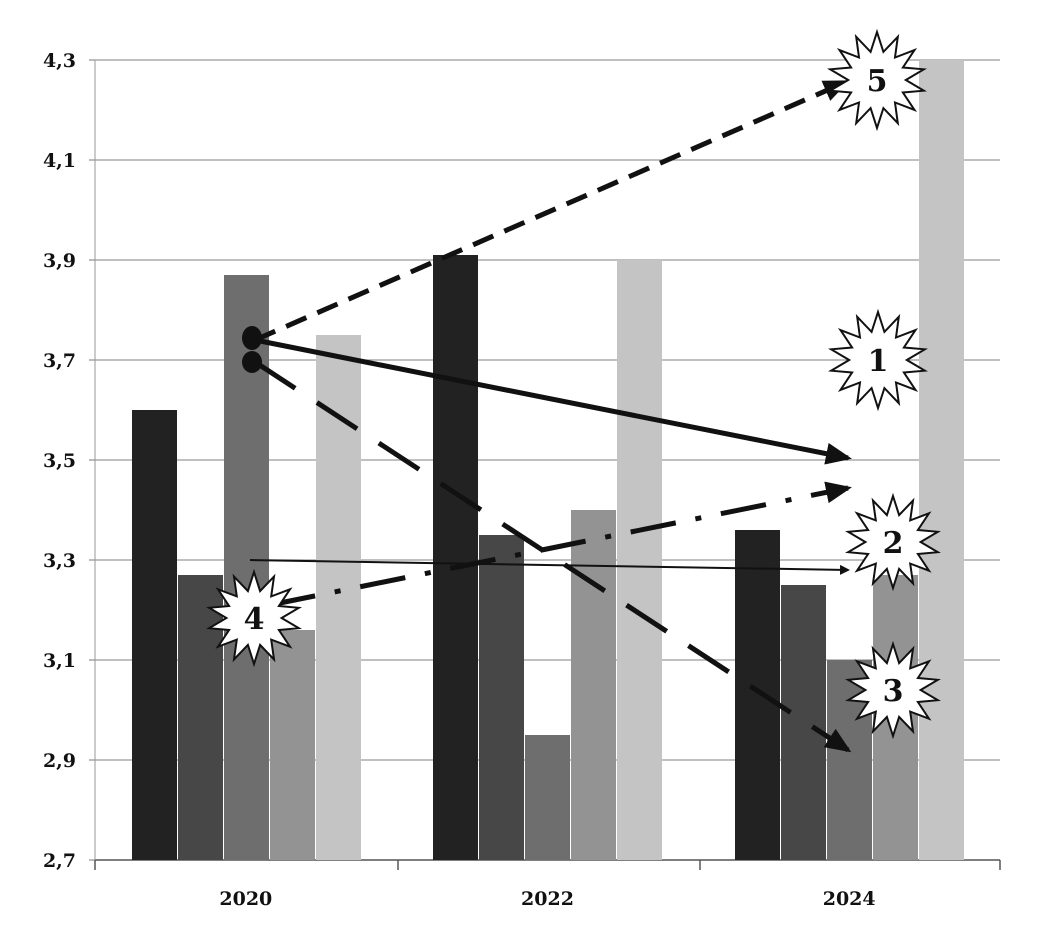 The image size is (1051, 928). What do you see at coordinates (59, 561) in the screenshot?
I see `y-tick-label: 3,3` at bounding box center [59, 561].